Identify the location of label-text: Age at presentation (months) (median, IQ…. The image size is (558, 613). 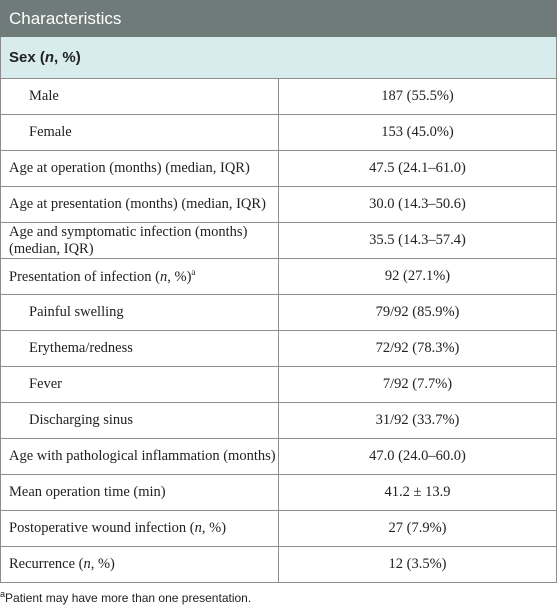
(137, 204).